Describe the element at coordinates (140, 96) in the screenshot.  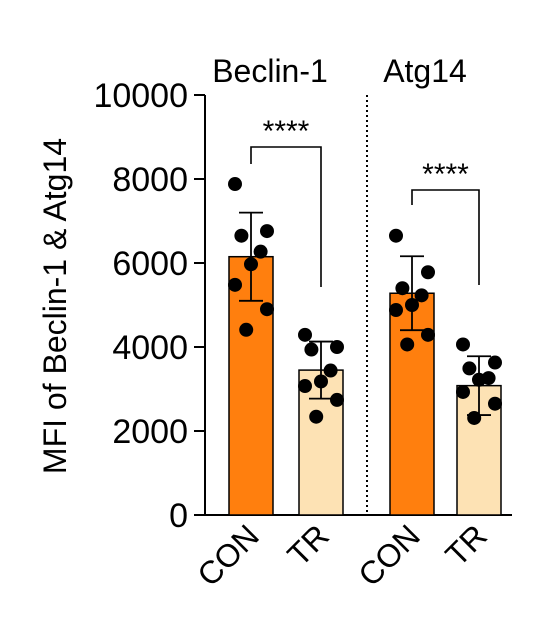
I see `y-tick-label: 10000` at that location.